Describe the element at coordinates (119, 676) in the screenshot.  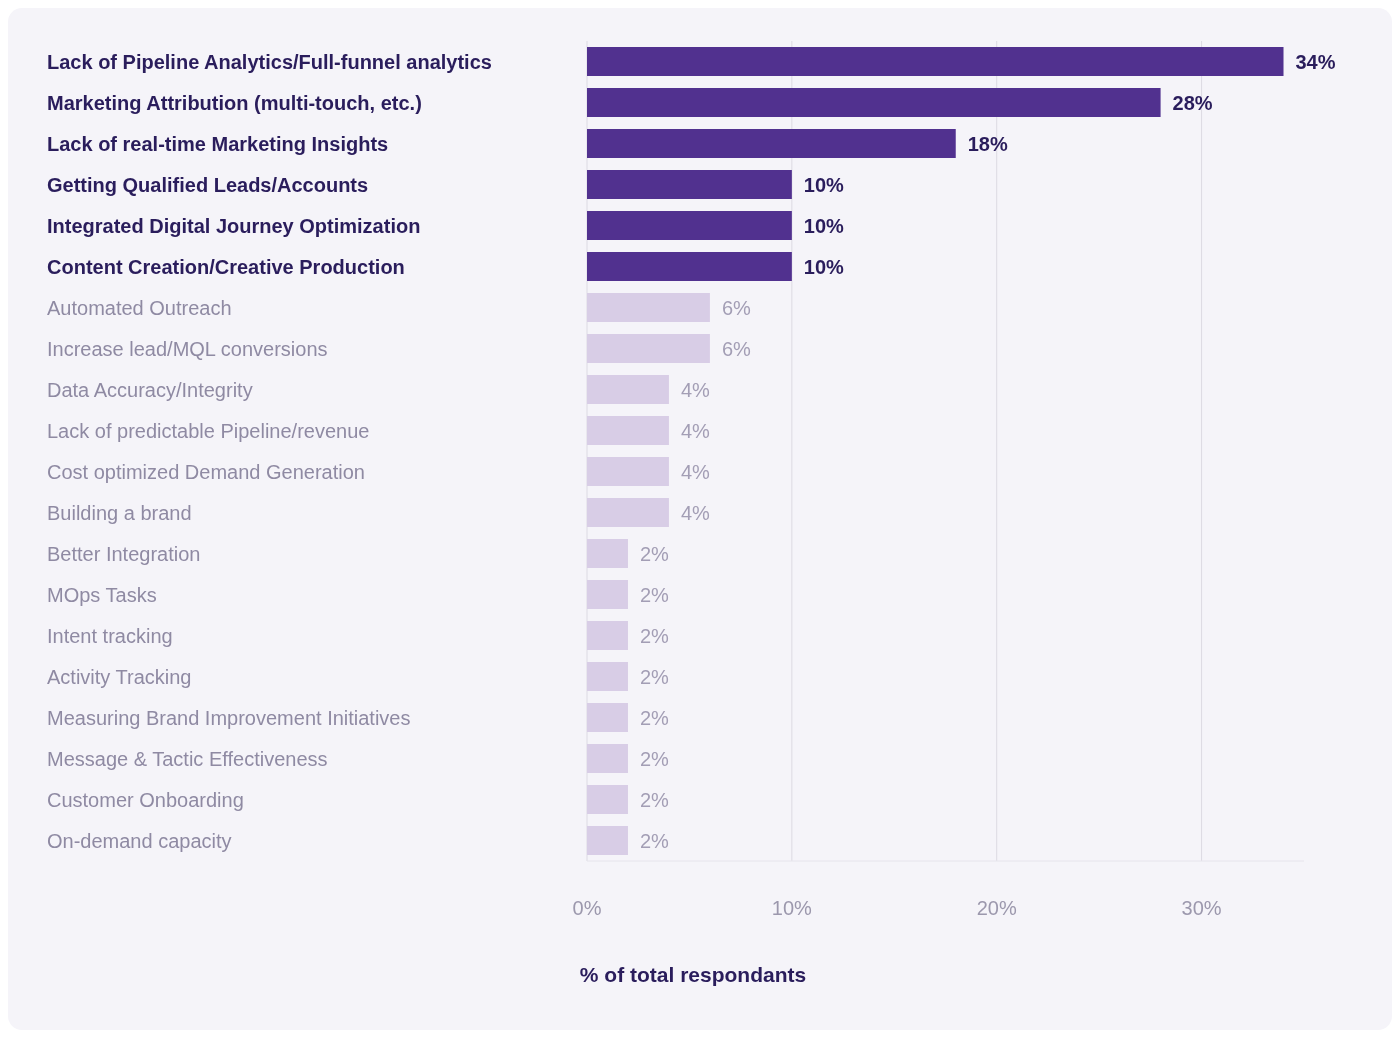
I see `y-tick-label: Activity Tracking` at that location.